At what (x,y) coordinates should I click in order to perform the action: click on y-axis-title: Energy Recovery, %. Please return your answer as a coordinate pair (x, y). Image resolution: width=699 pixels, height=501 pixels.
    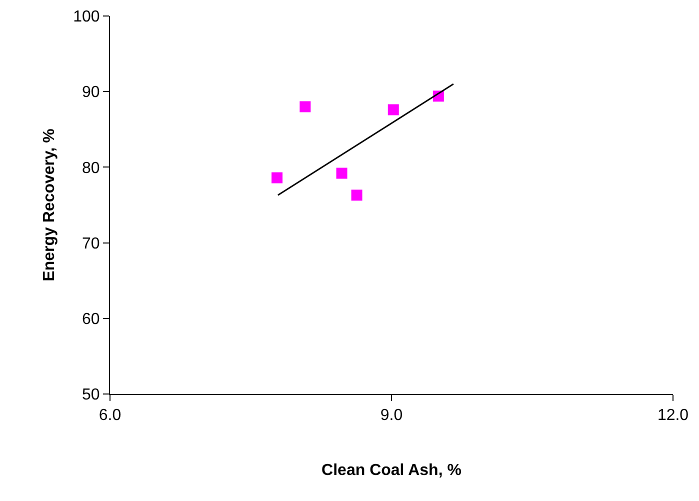
    Looking at the image, I should click on (49, 205).